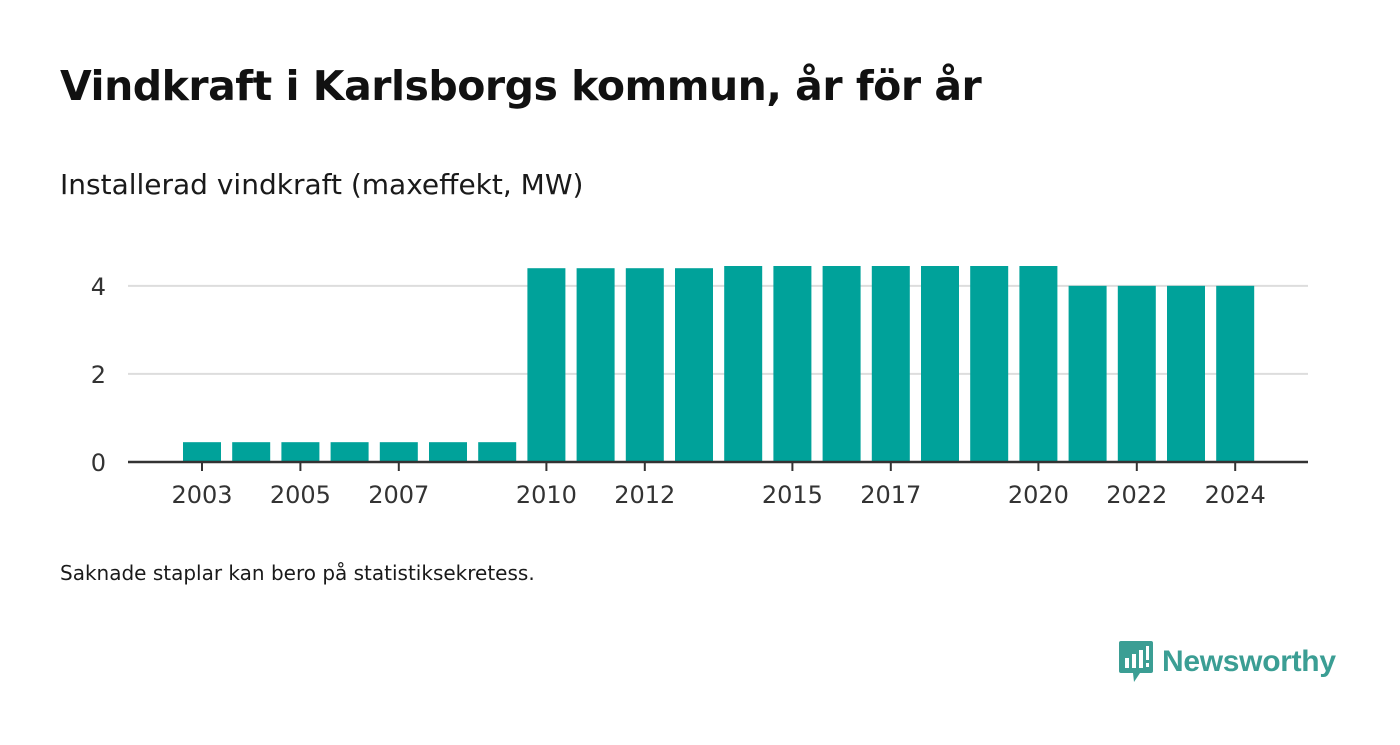 The width and height of the screenshot is (1400, 745). I want to click on brand: Newsworthy, so click(1227, 662).